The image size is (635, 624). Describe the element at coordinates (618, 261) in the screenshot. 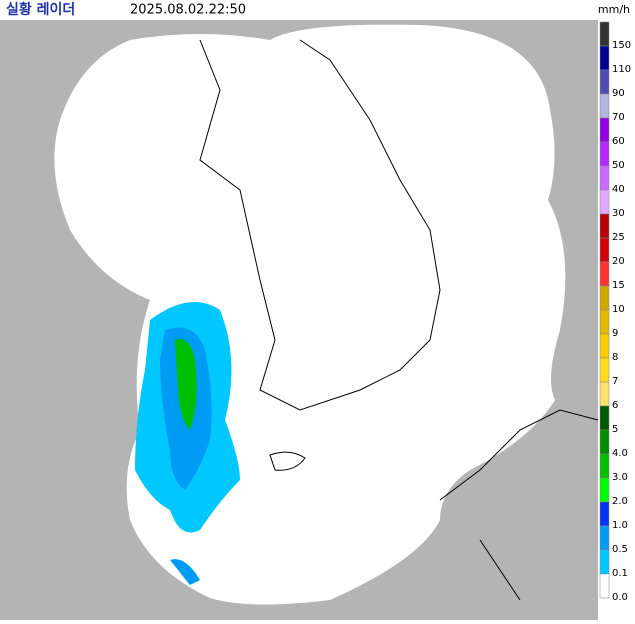

I see `legend-label: 20` at that location.